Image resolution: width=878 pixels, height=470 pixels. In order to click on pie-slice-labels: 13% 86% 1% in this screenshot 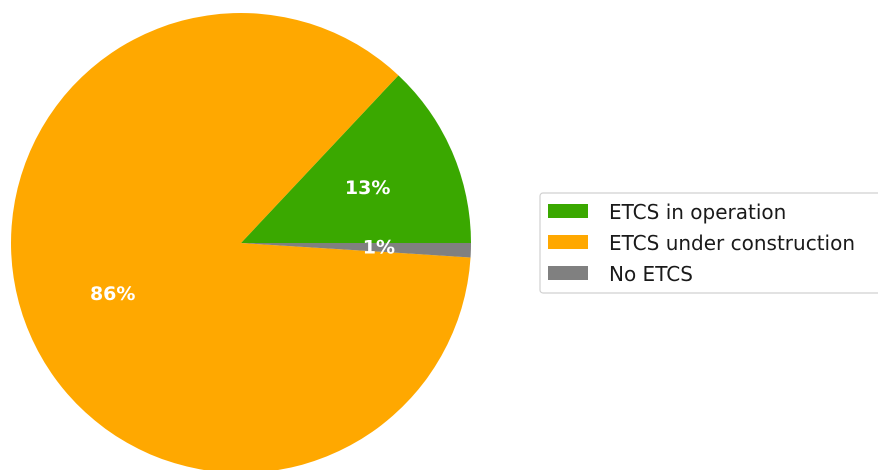, I will do `click(242, 241)`.